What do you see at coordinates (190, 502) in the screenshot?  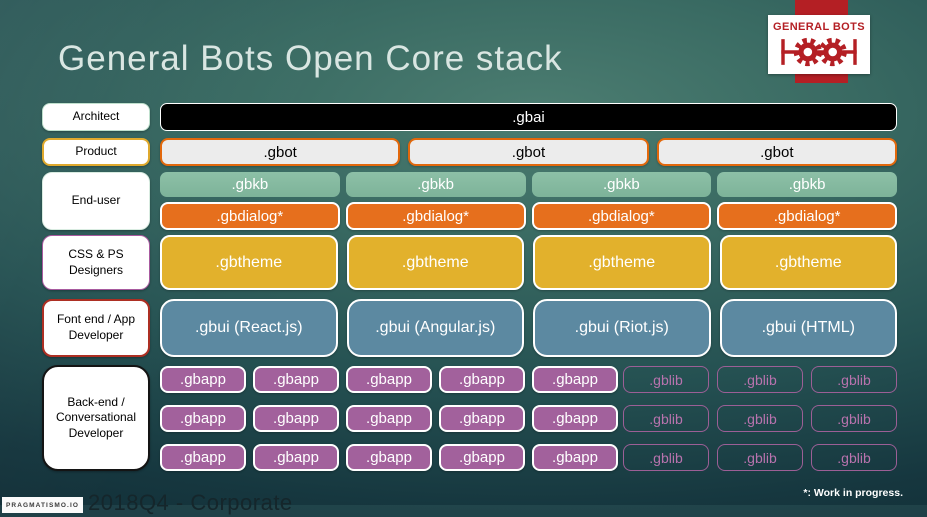 I see `footer-caption: 2018Q4 - Corporate` at bounding box center [190, 502].